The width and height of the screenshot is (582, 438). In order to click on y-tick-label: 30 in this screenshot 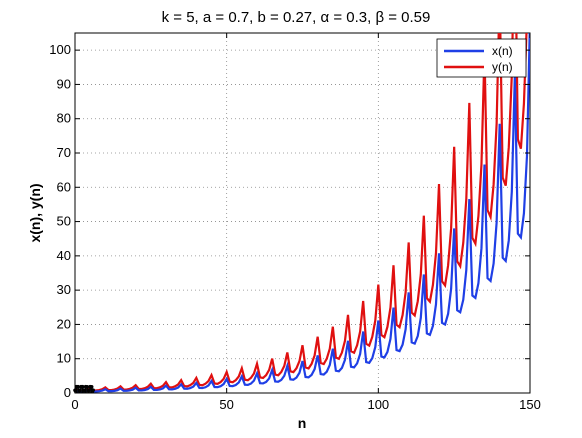, I will do `click(64, 289)`.